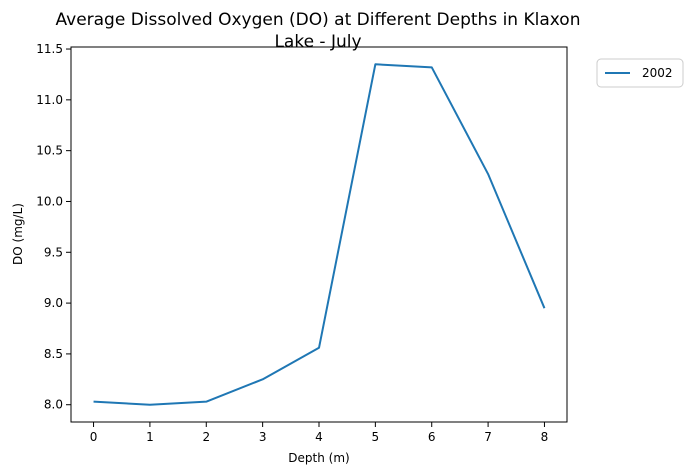 This screenshot has width=692, height=475. I want to click on x-axis-ticks: 0 1 2 3 4 5 6 7 8, so click(319, 433).